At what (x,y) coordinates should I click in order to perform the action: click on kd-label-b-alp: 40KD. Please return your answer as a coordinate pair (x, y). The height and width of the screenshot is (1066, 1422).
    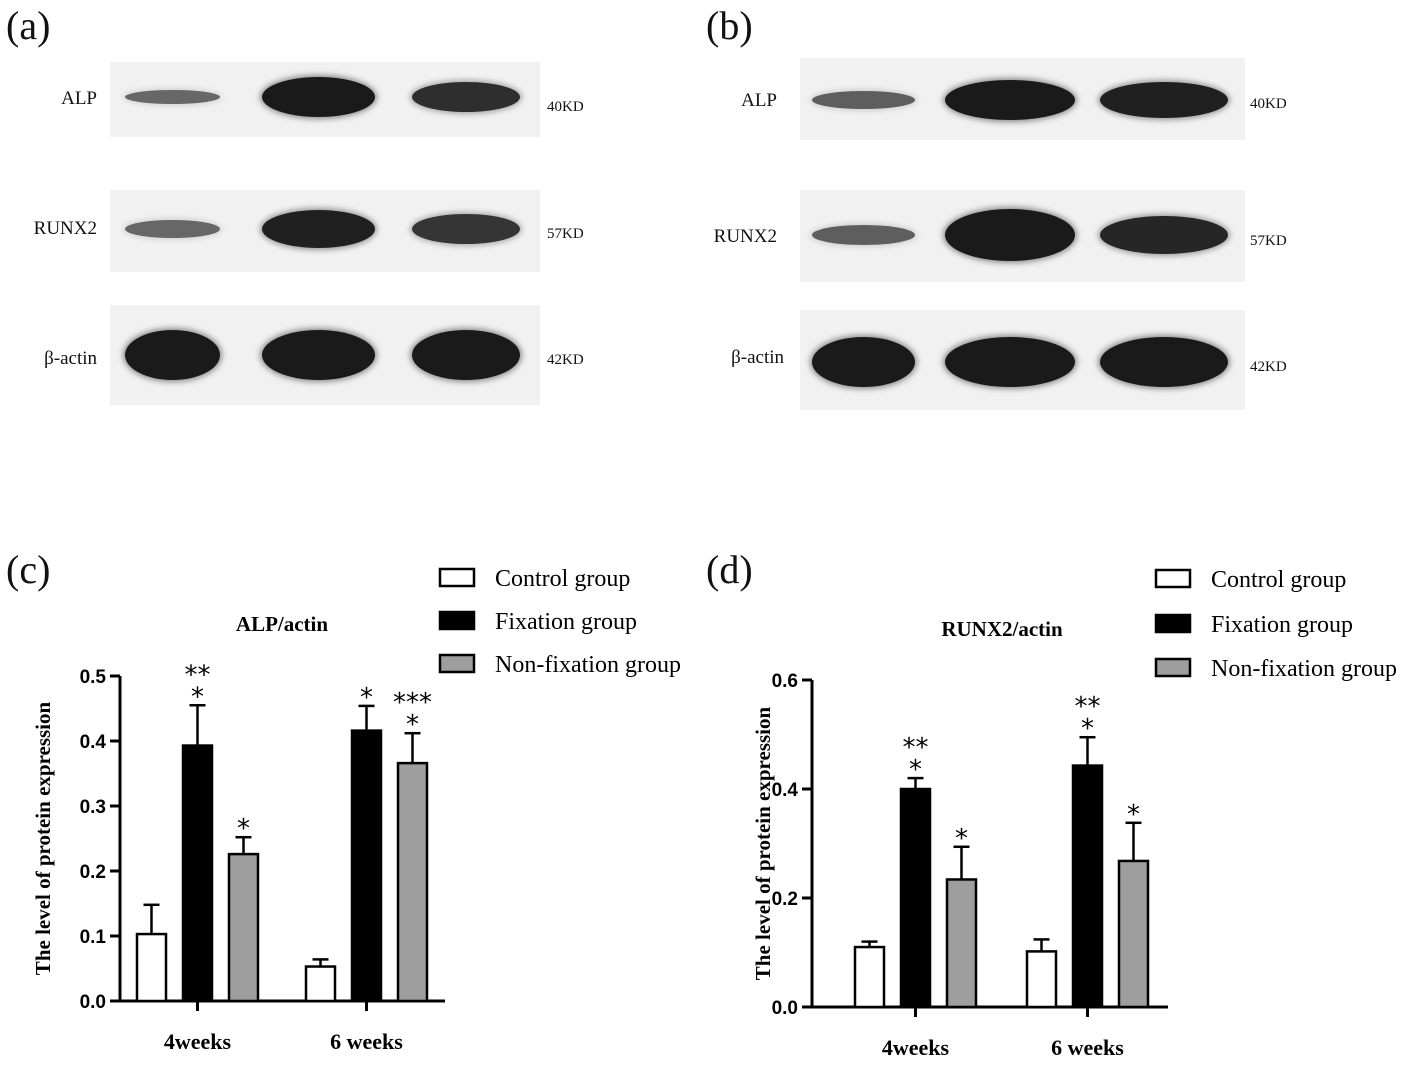
    Looking at the image, I should click on (1268, 104).